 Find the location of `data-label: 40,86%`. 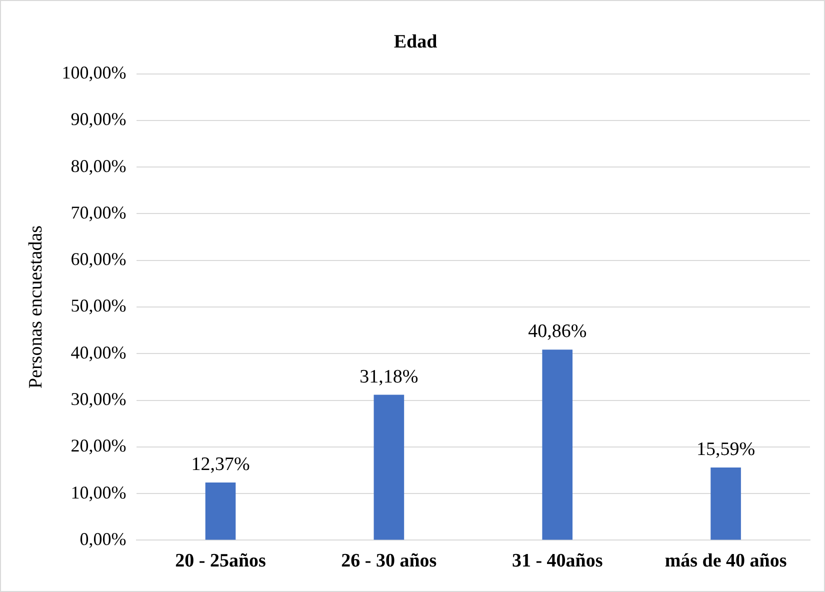

data-label: 40,86% is located at coordinates (557, 331).